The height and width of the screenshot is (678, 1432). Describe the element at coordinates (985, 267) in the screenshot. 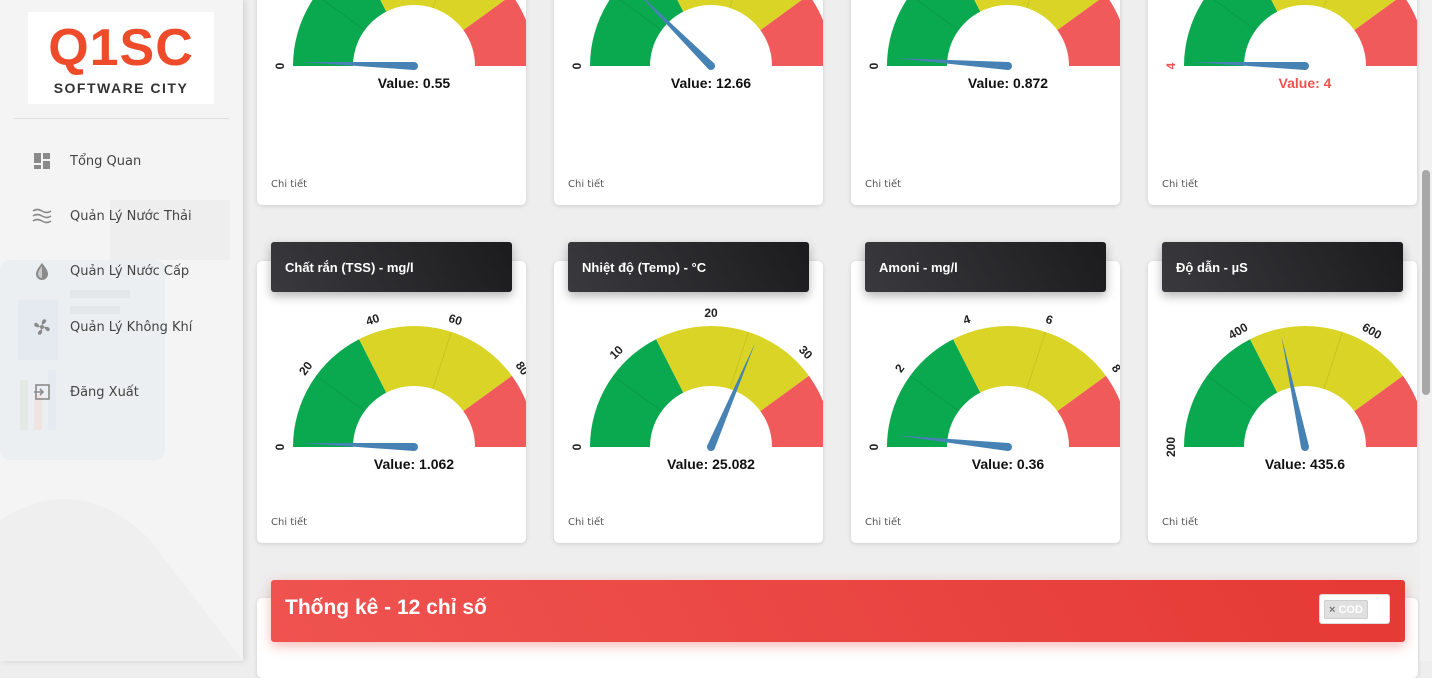

I see `gauge-title: Amoni - mg/l` at that location.